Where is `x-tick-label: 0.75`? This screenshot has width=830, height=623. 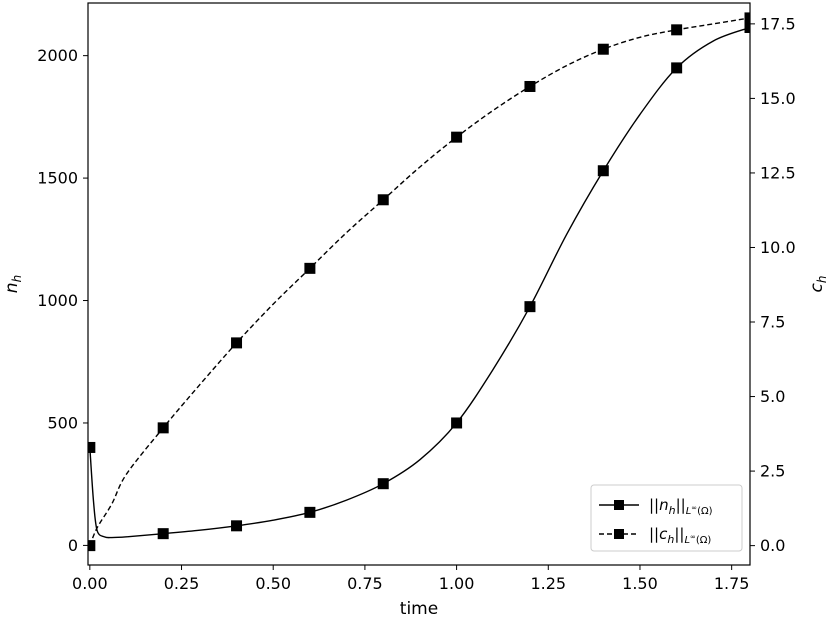
x-tick-label: 0.75 is located at coordinates (365, 583).